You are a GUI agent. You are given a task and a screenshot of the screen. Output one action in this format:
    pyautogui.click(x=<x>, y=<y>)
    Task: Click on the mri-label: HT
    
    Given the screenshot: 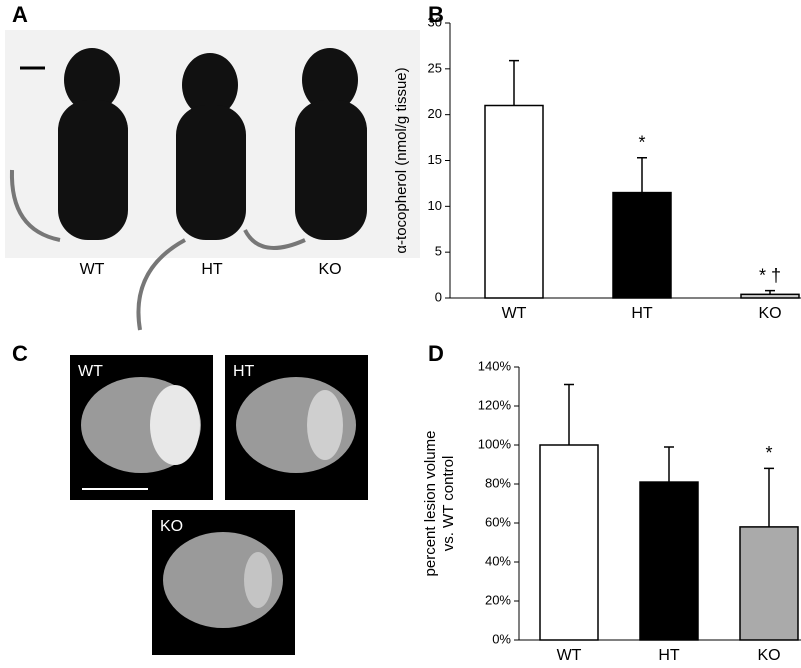 What is the action you would take?
    pyautogui.click(x=244, y=371)
    